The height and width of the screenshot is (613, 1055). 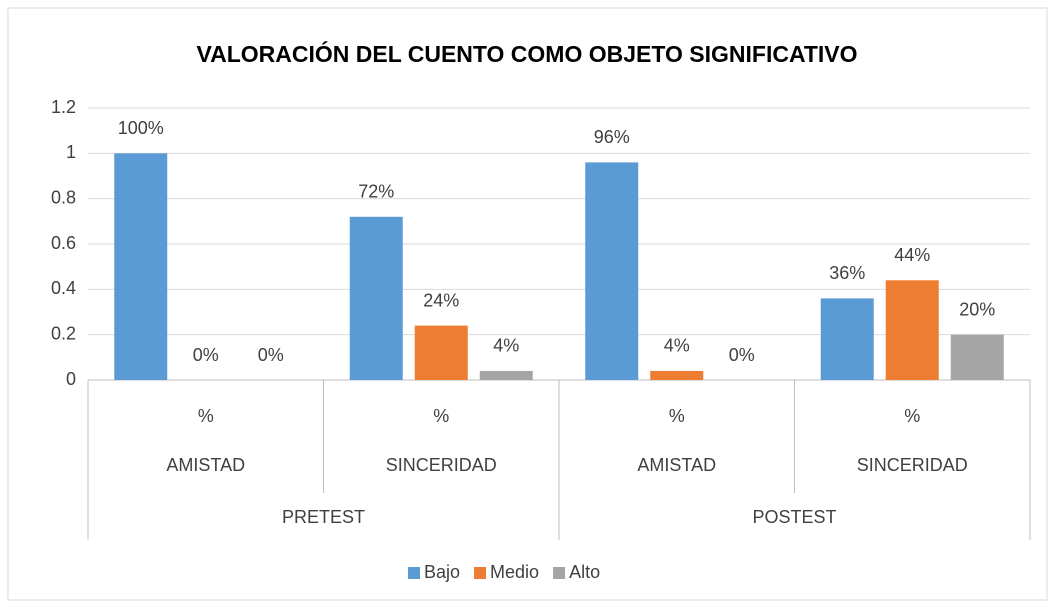 I want to click on data-label: 96%, so click(x=612, y=137).